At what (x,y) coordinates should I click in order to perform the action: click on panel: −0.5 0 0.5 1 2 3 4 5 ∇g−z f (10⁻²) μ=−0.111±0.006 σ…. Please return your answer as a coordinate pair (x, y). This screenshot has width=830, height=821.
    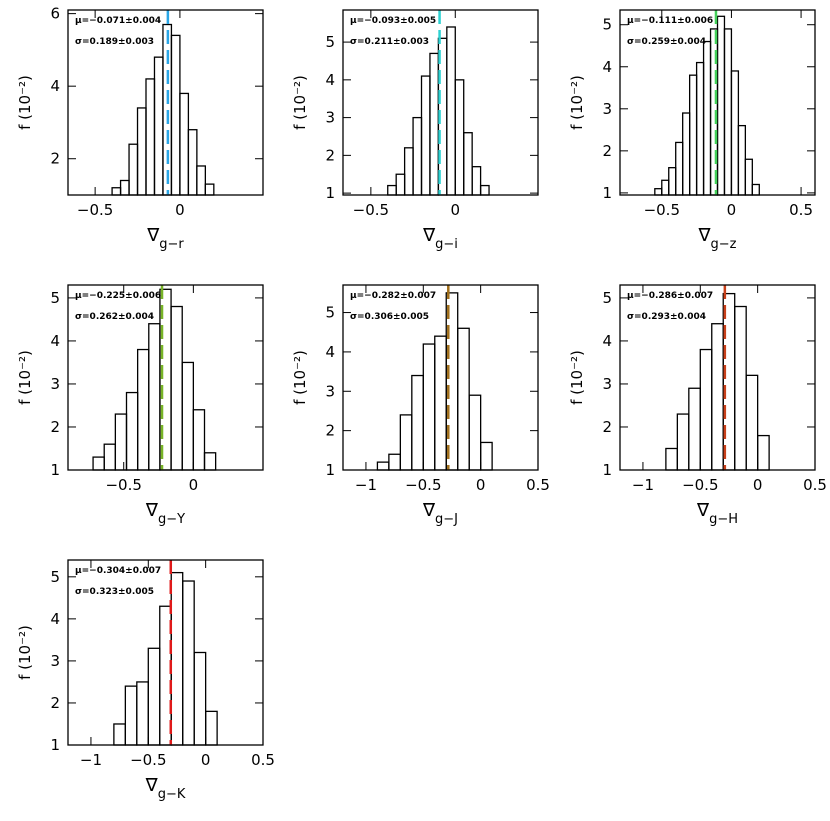
    Looking at the image, I should click on (692, 130).